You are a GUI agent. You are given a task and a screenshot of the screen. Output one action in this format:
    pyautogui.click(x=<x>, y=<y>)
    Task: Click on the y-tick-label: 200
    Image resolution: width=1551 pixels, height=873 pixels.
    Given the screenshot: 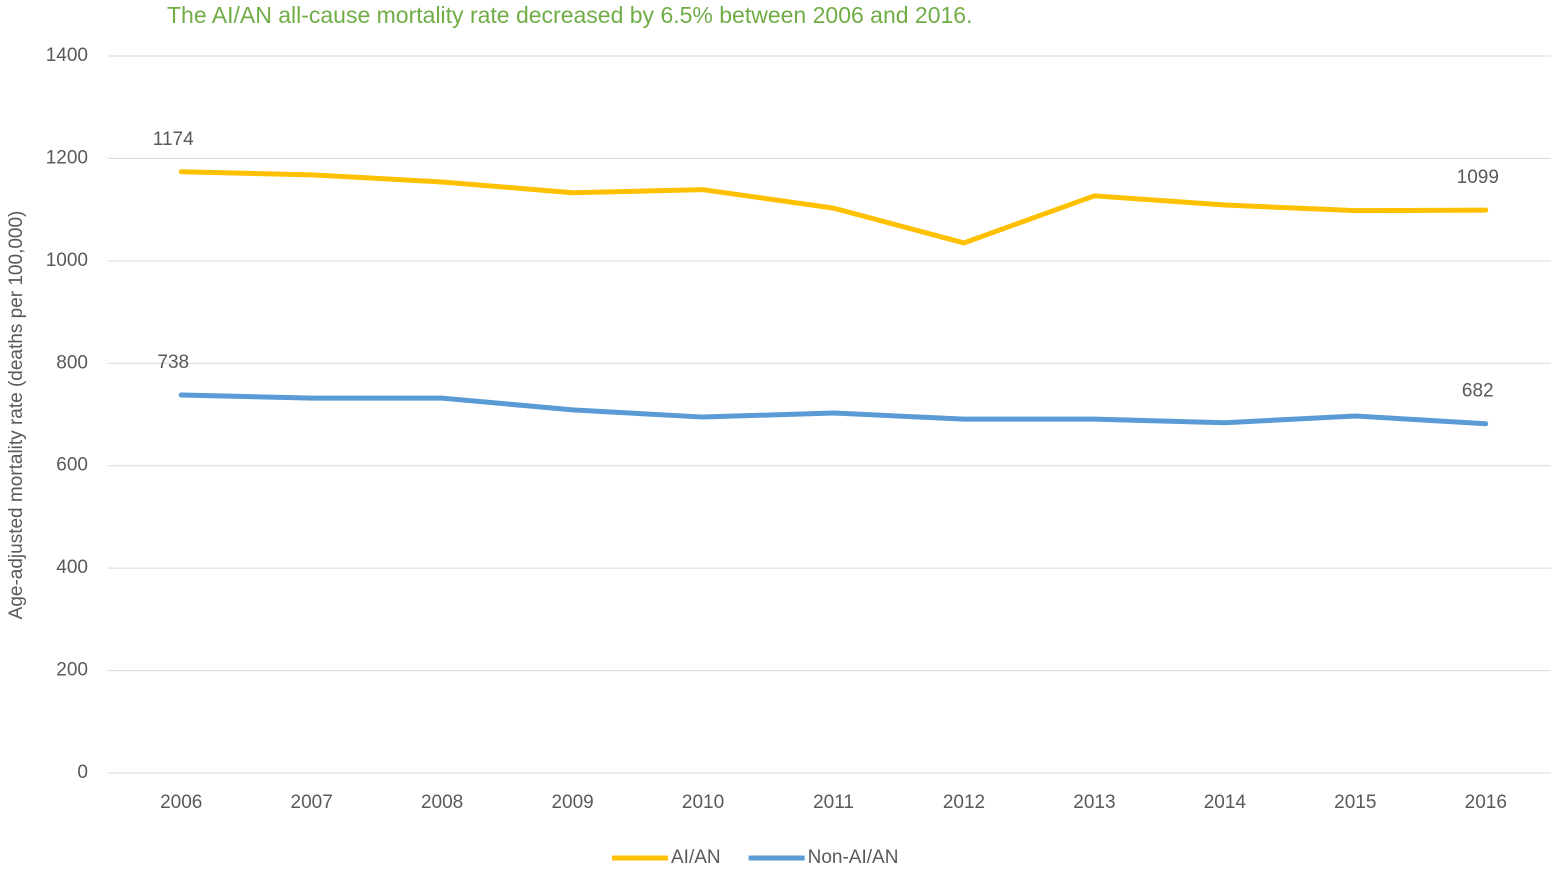 What is the action you would take?
    pyautogui.click(x=72, y=670)
    